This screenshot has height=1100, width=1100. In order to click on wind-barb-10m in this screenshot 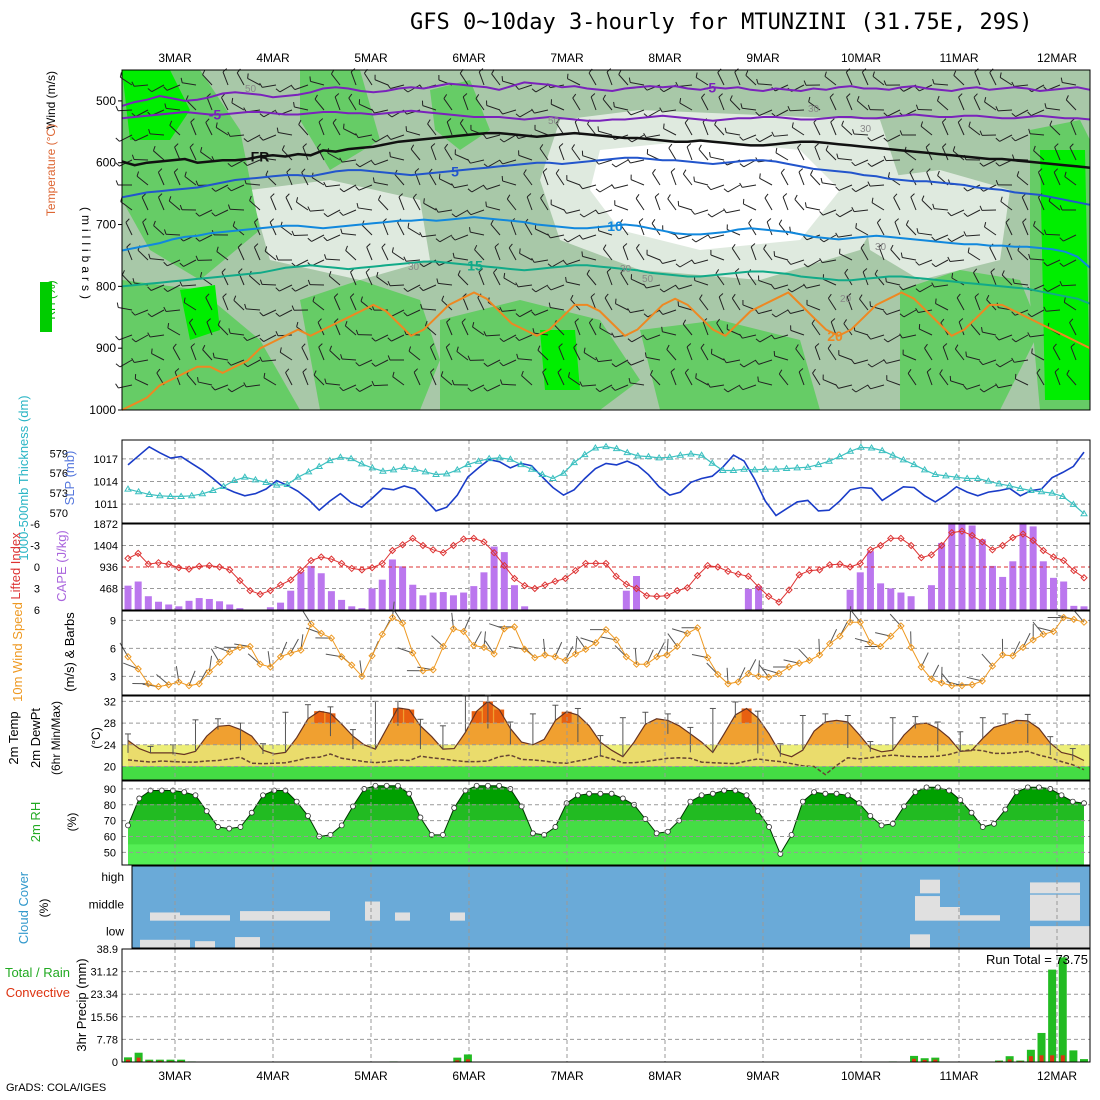, I will do `click(437, 641)`.